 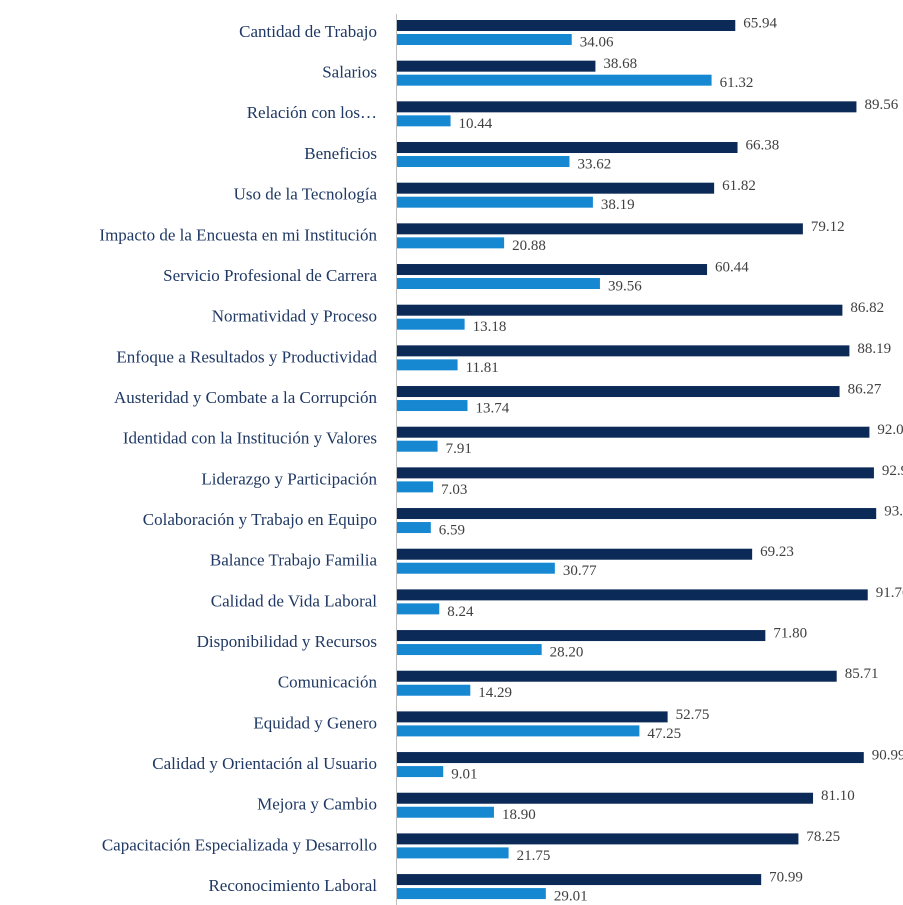 What do you see at coordinates (737, 83) in the screenshot?
I see `value-label: 61.32` at bounding box center [737, 83].